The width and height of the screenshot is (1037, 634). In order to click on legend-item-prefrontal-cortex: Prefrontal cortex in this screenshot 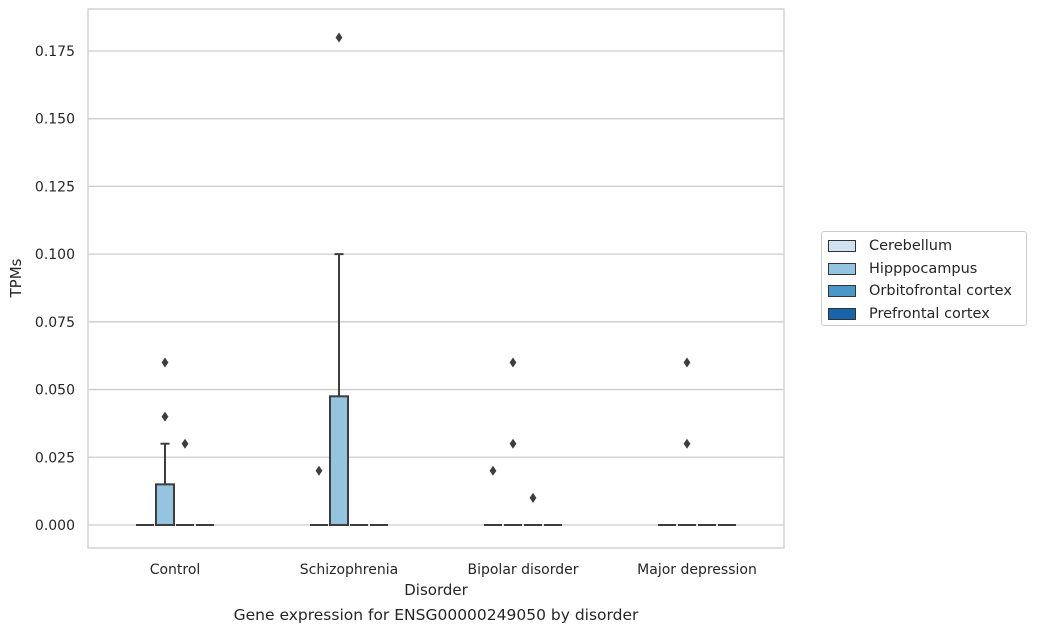, I will do `click(927, 314)`.